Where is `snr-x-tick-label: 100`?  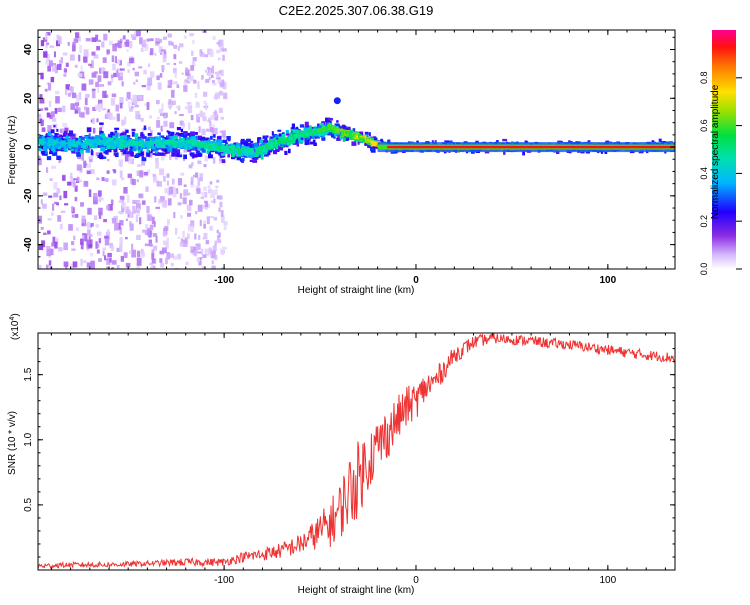
snr-x-tick-label: 100 is located at coordinates (608, 580).